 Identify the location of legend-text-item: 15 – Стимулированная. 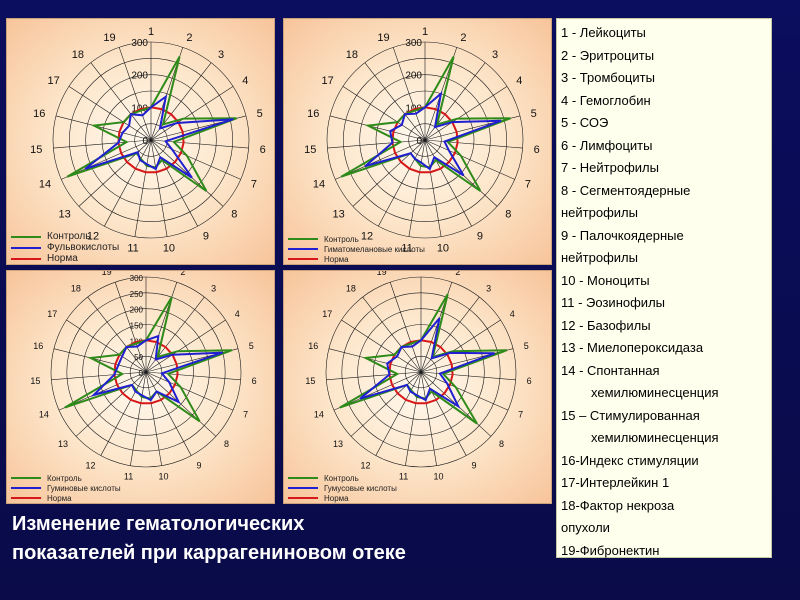
(630, 415).